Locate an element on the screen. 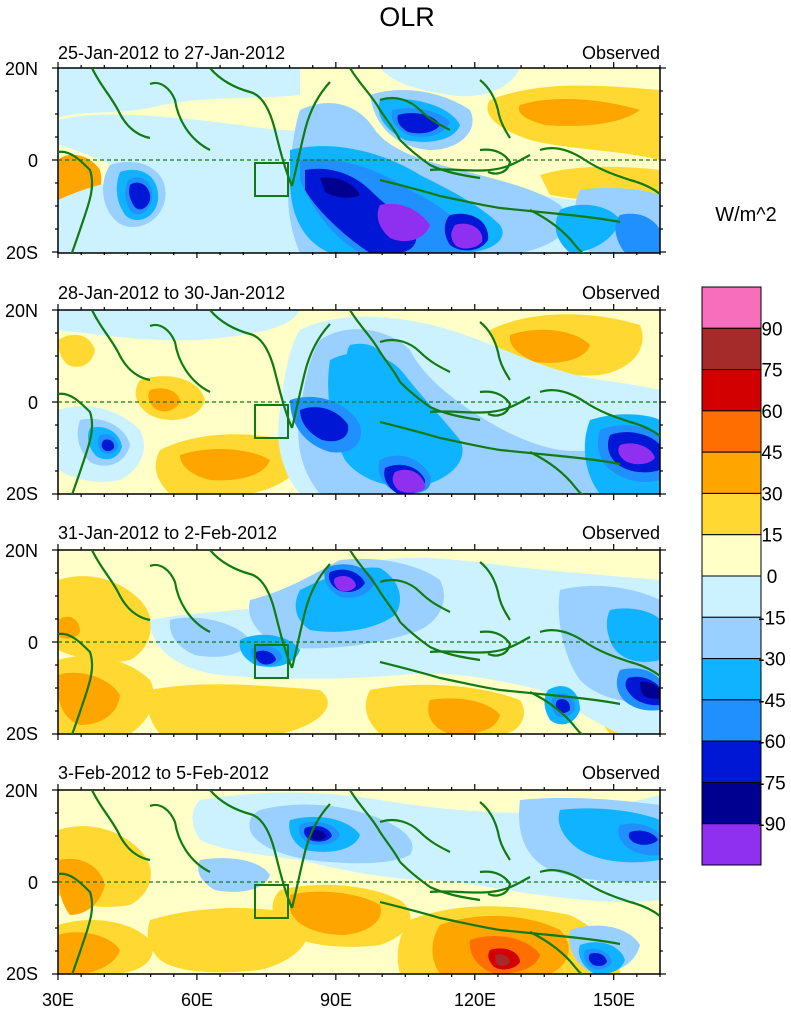 The width and height of the screenshot is (791, 1018). panel-2-label: Observed is located at coordinates (621, 293).